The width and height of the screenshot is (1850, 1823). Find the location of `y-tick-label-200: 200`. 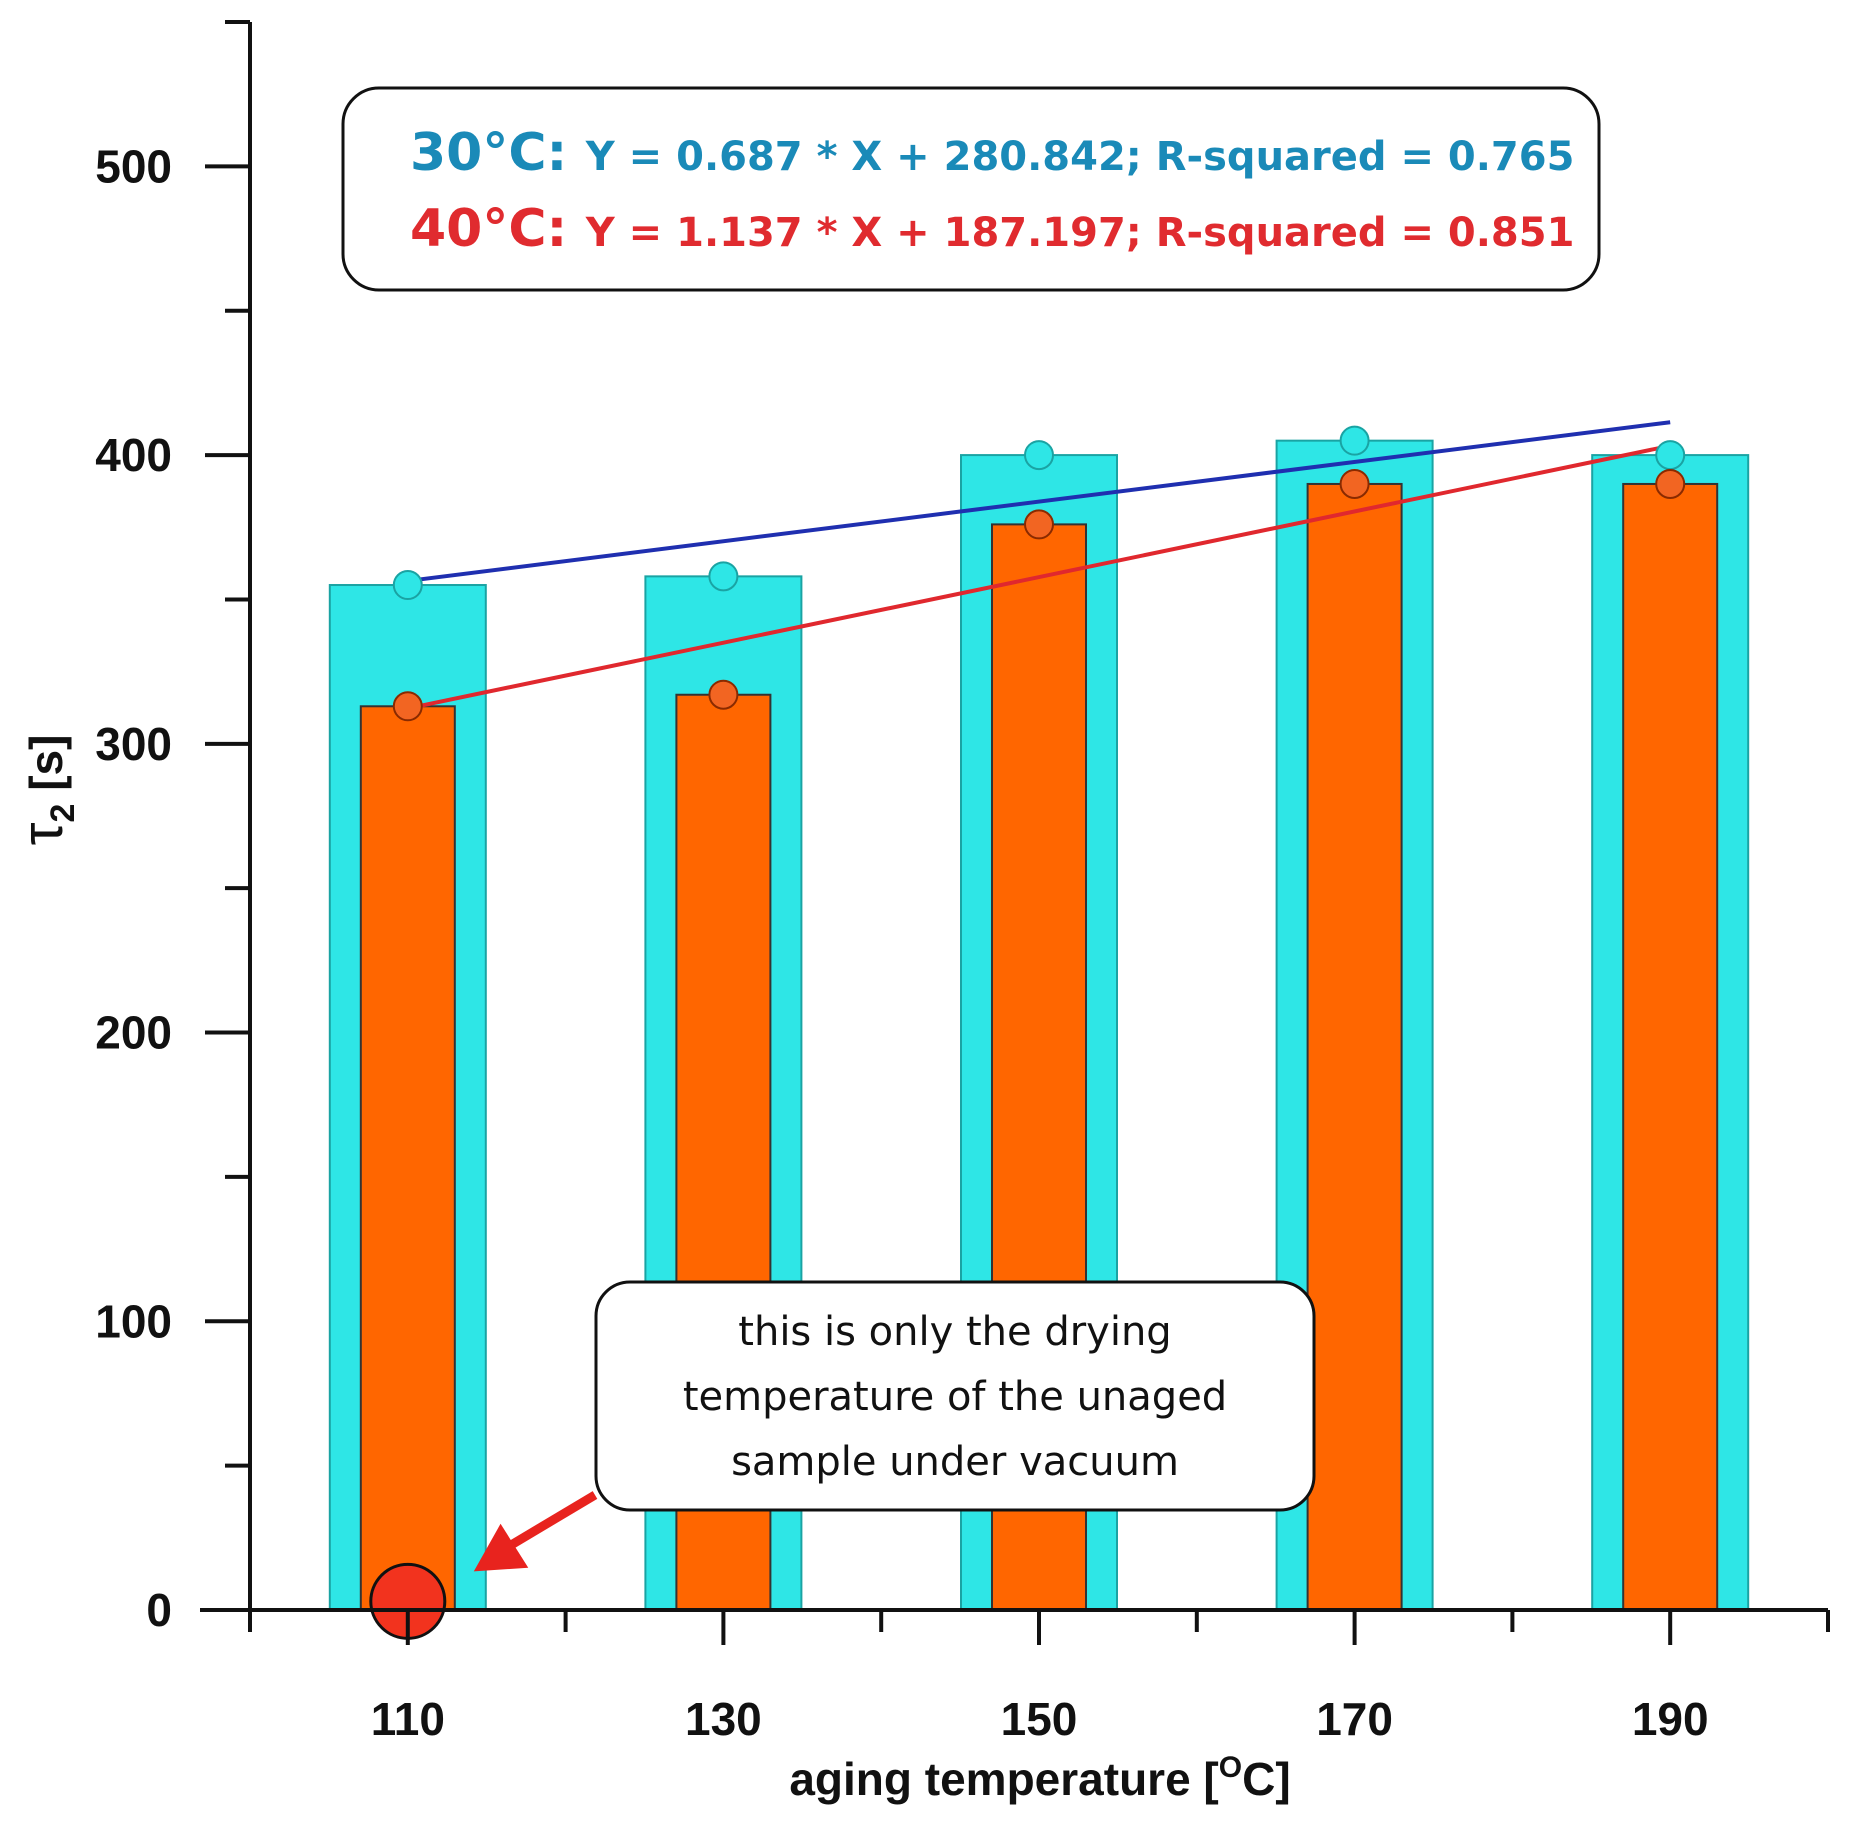

y-tick-label-200: 200 is located at coordinates (133, 1033).